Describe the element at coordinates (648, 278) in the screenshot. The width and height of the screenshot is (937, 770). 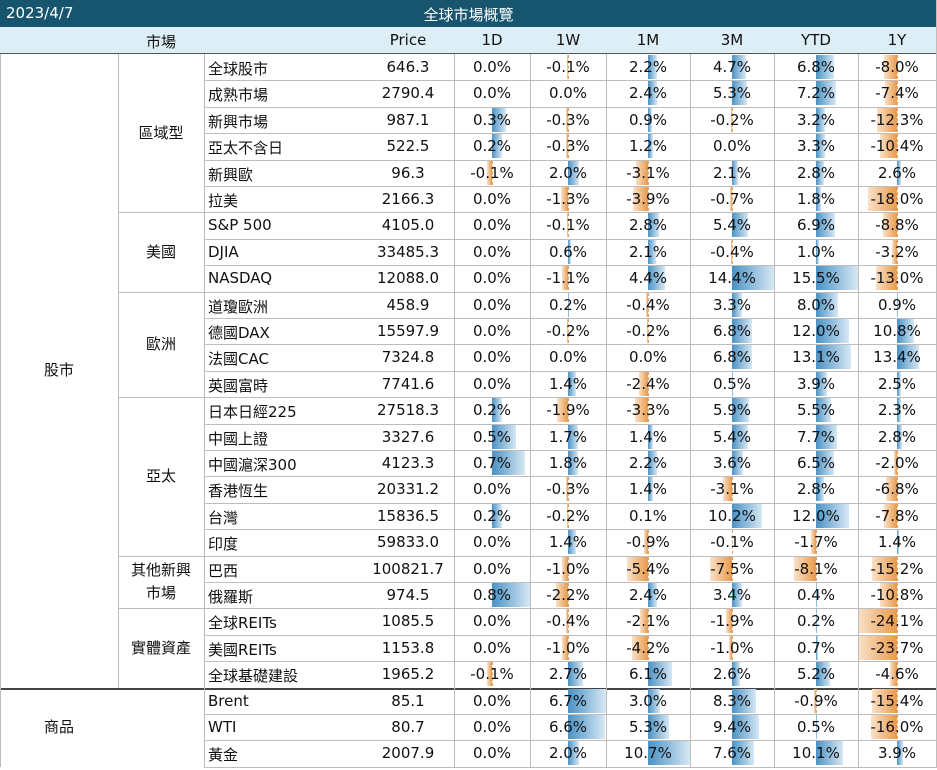
I see `change-value-1m: 4.4%` at that location.